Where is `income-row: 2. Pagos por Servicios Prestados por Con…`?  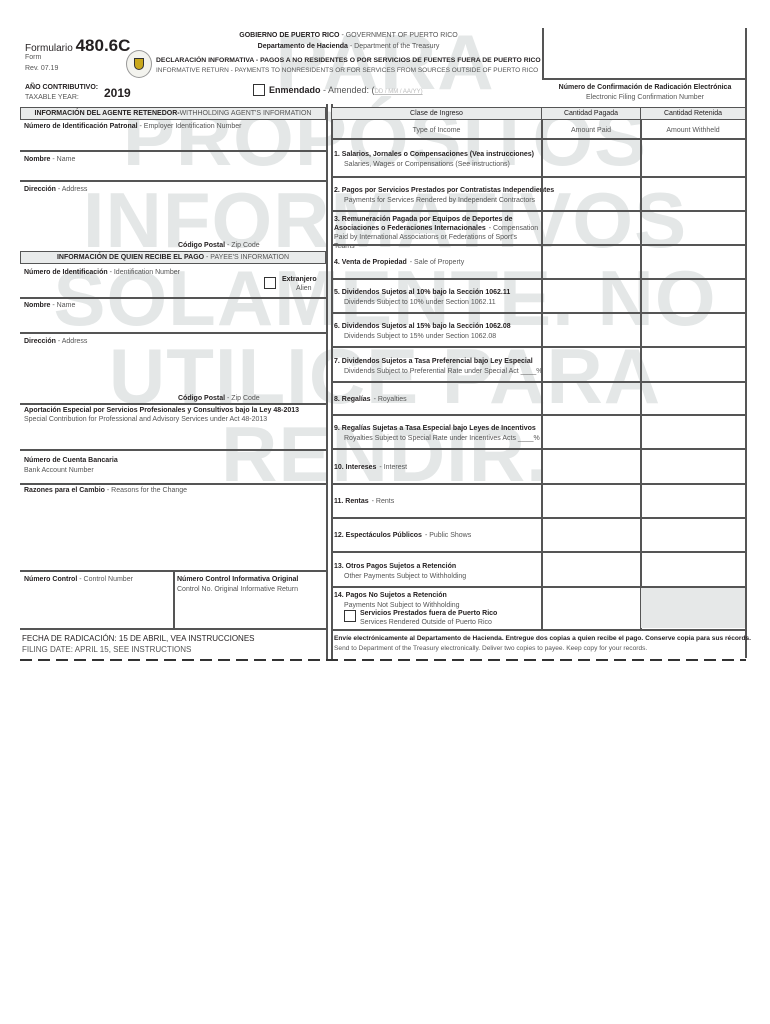
income-row: 2. Pagos por Servicios Prestados por Con… is located at coordinates (538, 193).